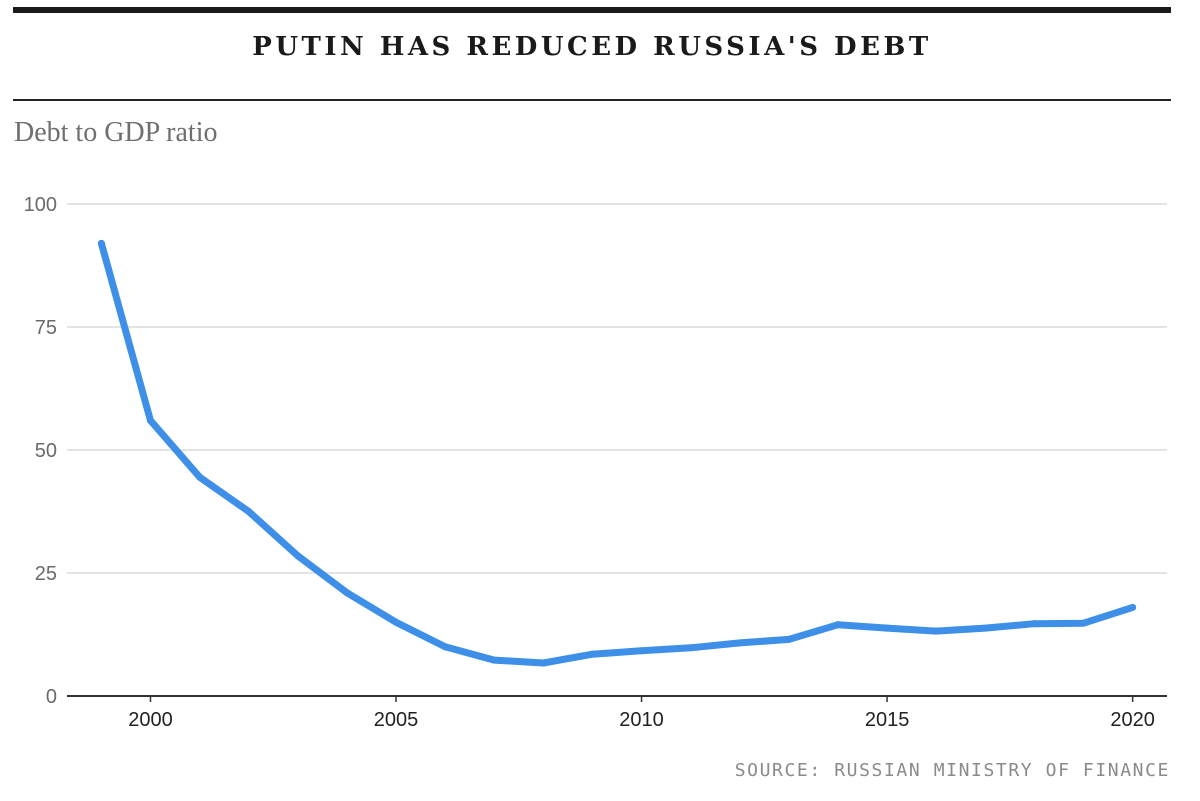  What do you see at coordinates (200, 477) in the screenshot?
I see `data-point-2001` at bounding box center [200, 477].